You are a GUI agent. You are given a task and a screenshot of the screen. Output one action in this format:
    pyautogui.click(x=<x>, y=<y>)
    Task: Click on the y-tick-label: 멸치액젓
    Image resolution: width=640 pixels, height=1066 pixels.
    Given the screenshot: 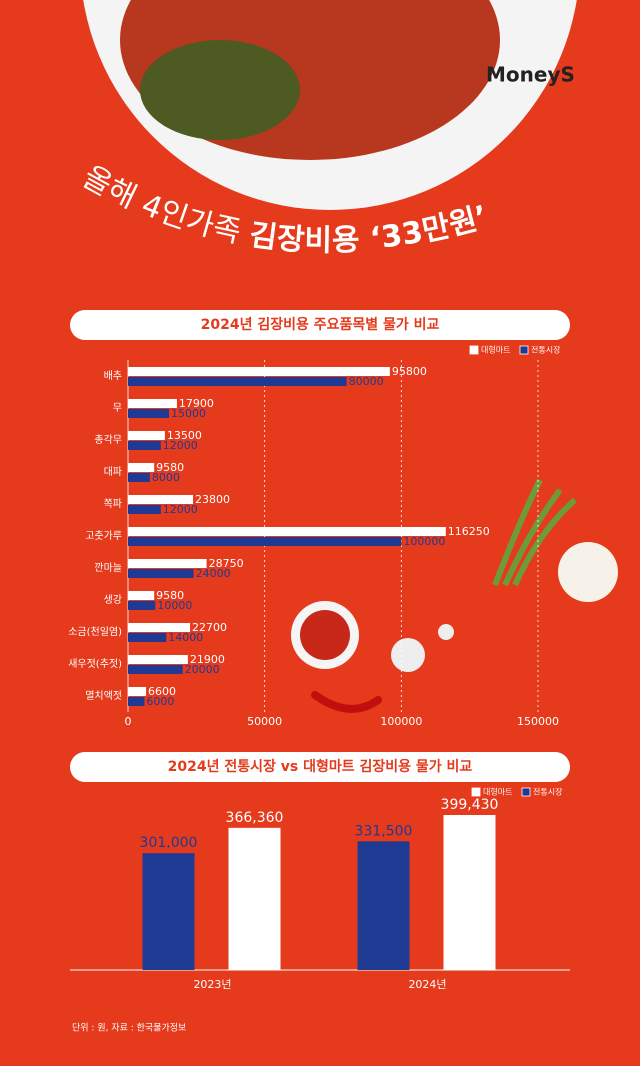 What is the action you would take?
    pyautogui.click(x=103, y=696)
    